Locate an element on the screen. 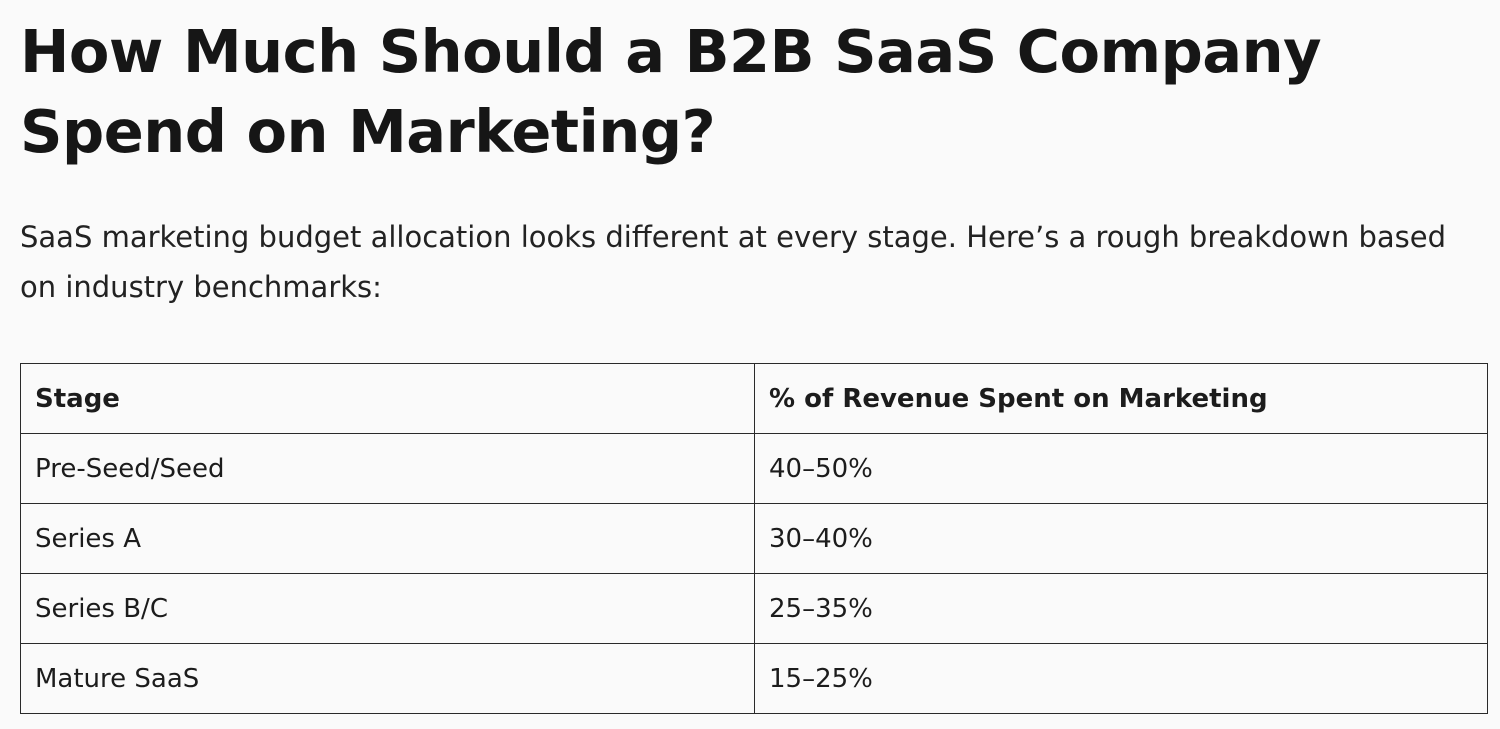 The image size is (1500, 729). table-row: Mature SaaS 15–25% is located at coordinates (754, 678).